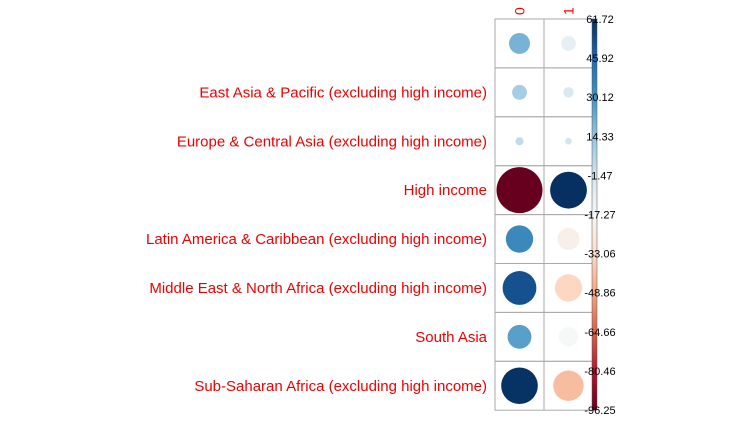  What do you see at coordinates (599, 255) in the screenshot?
I see `color-scale-label: -33.06` at bounding box center [599, 255].